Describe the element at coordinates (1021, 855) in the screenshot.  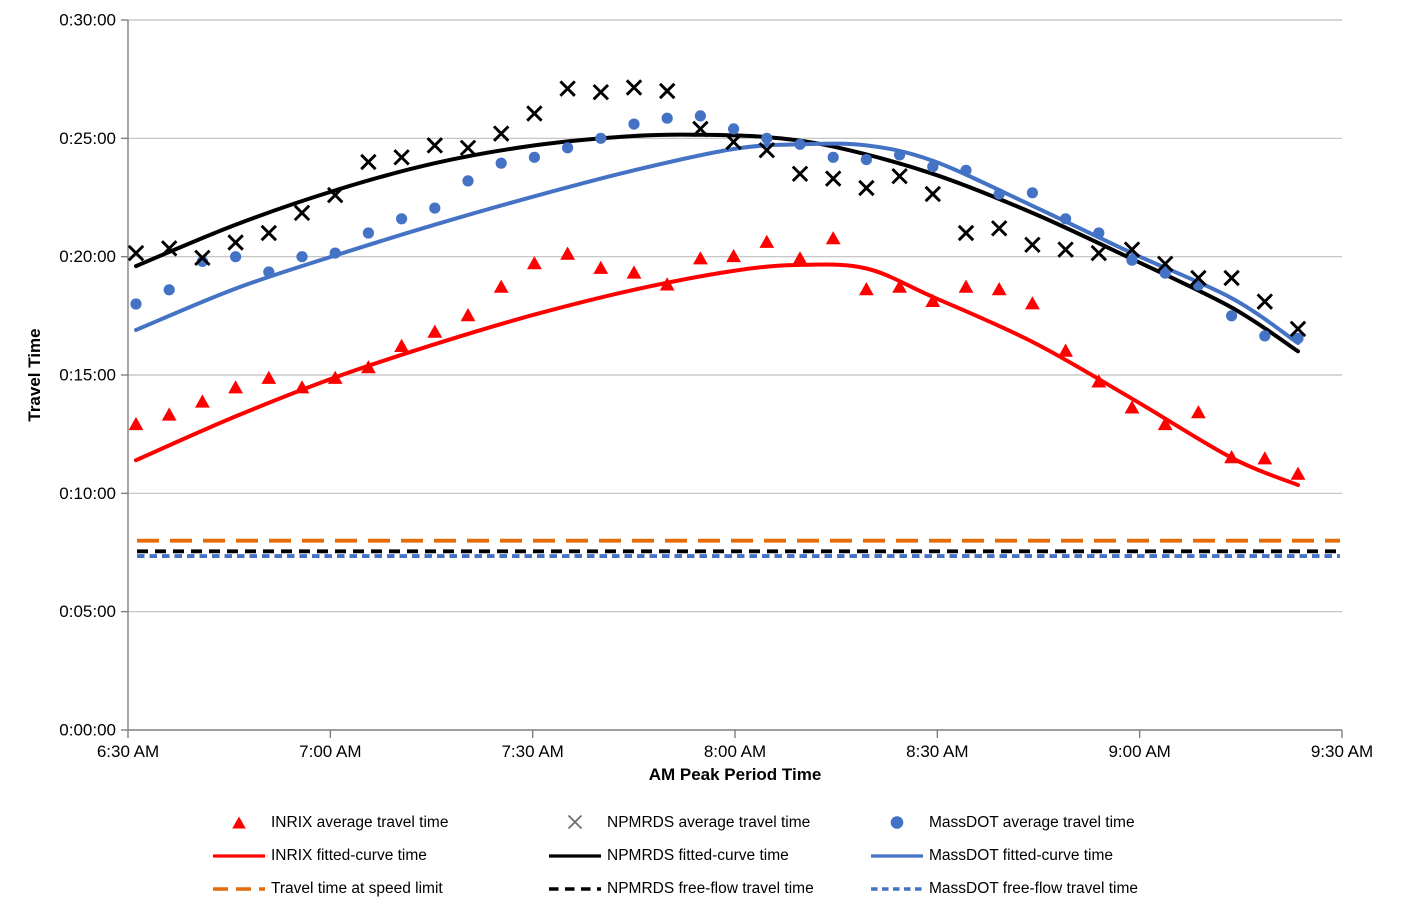
I see `legend-label: MassDOT fitted-curve time` at that location.